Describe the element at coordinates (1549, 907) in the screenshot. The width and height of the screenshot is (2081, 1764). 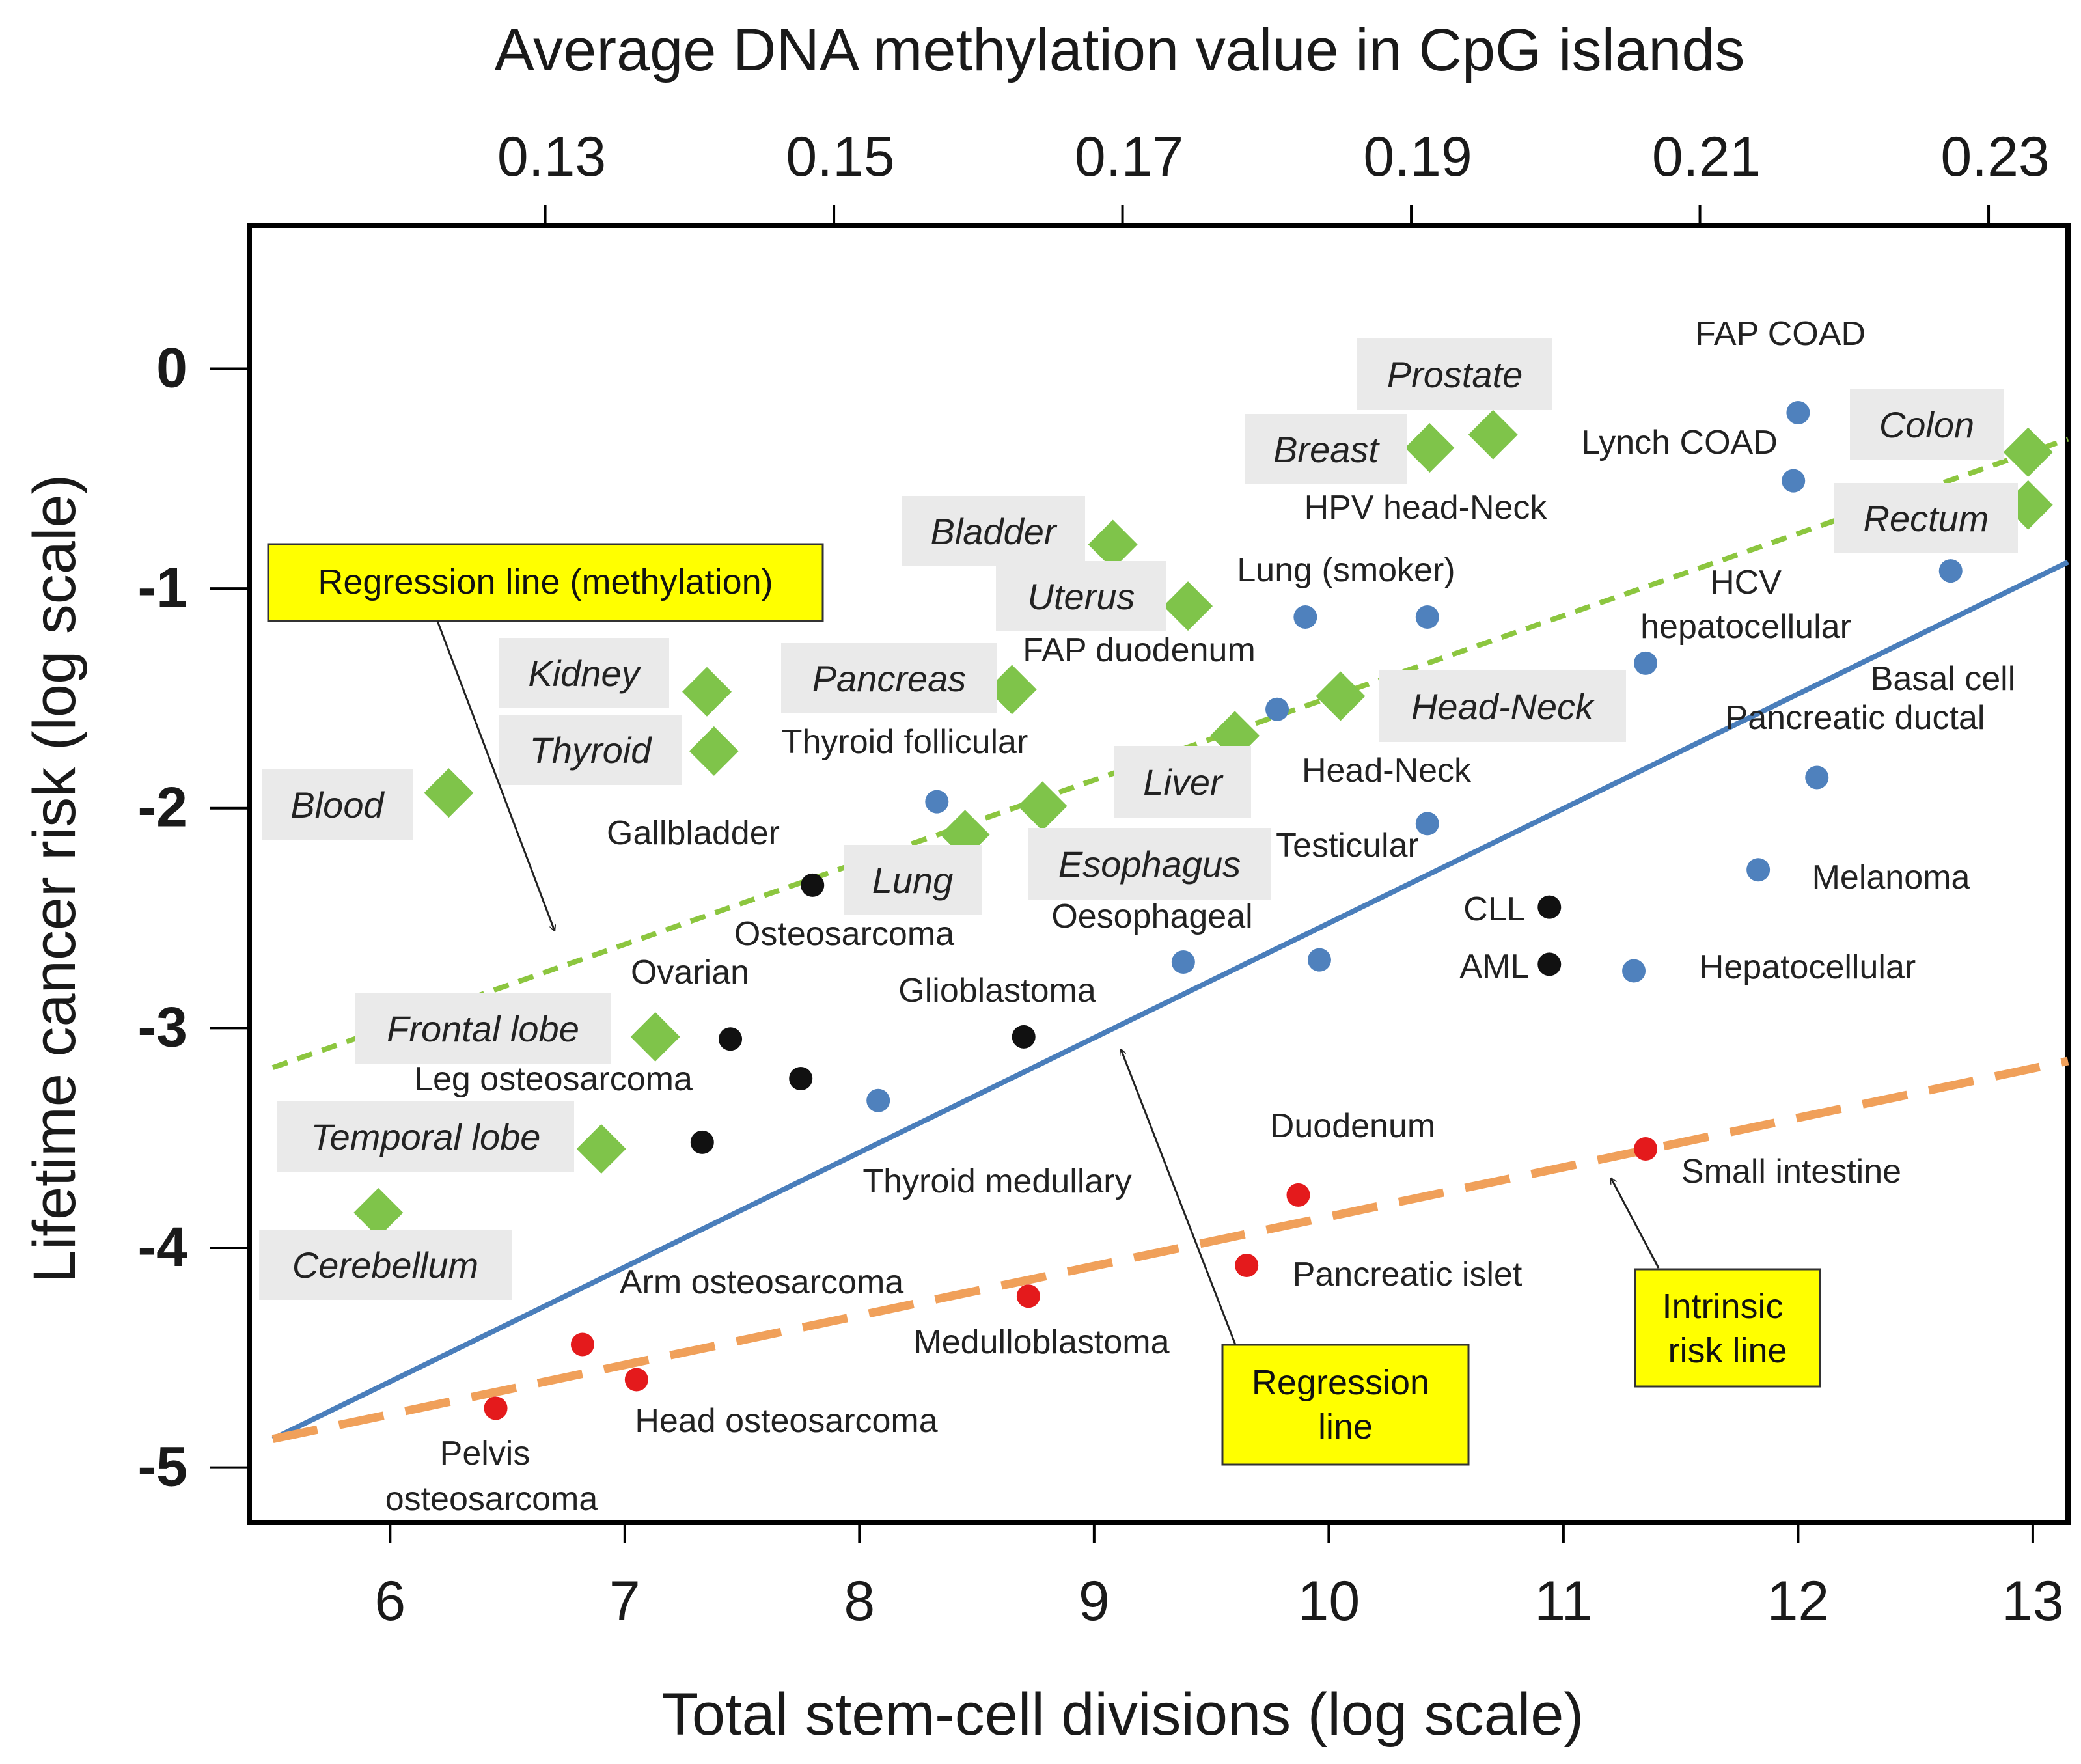
I see `point-cll` at that location.